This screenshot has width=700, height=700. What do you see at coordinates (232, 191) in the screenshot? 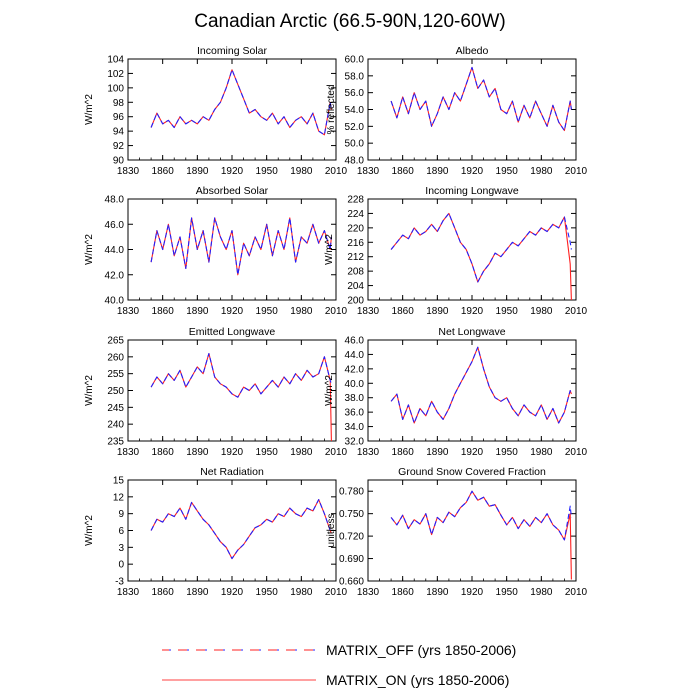
I see `panel-title-absorbed-solar: Absorbed Solar` at bounding box center [232, 191].